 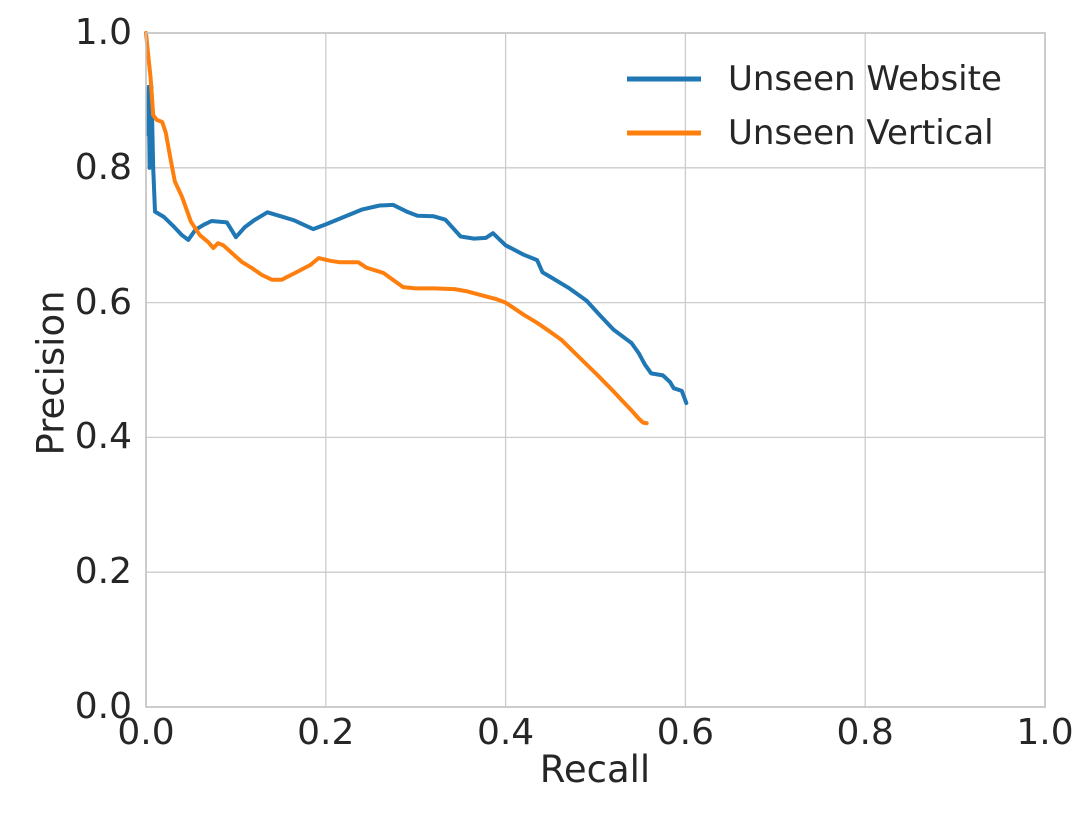 What do you see at coordinates (103, 572) in the screenshot?
I see `y-tick-0.2: 0.2` at bounding box center [103, 572].